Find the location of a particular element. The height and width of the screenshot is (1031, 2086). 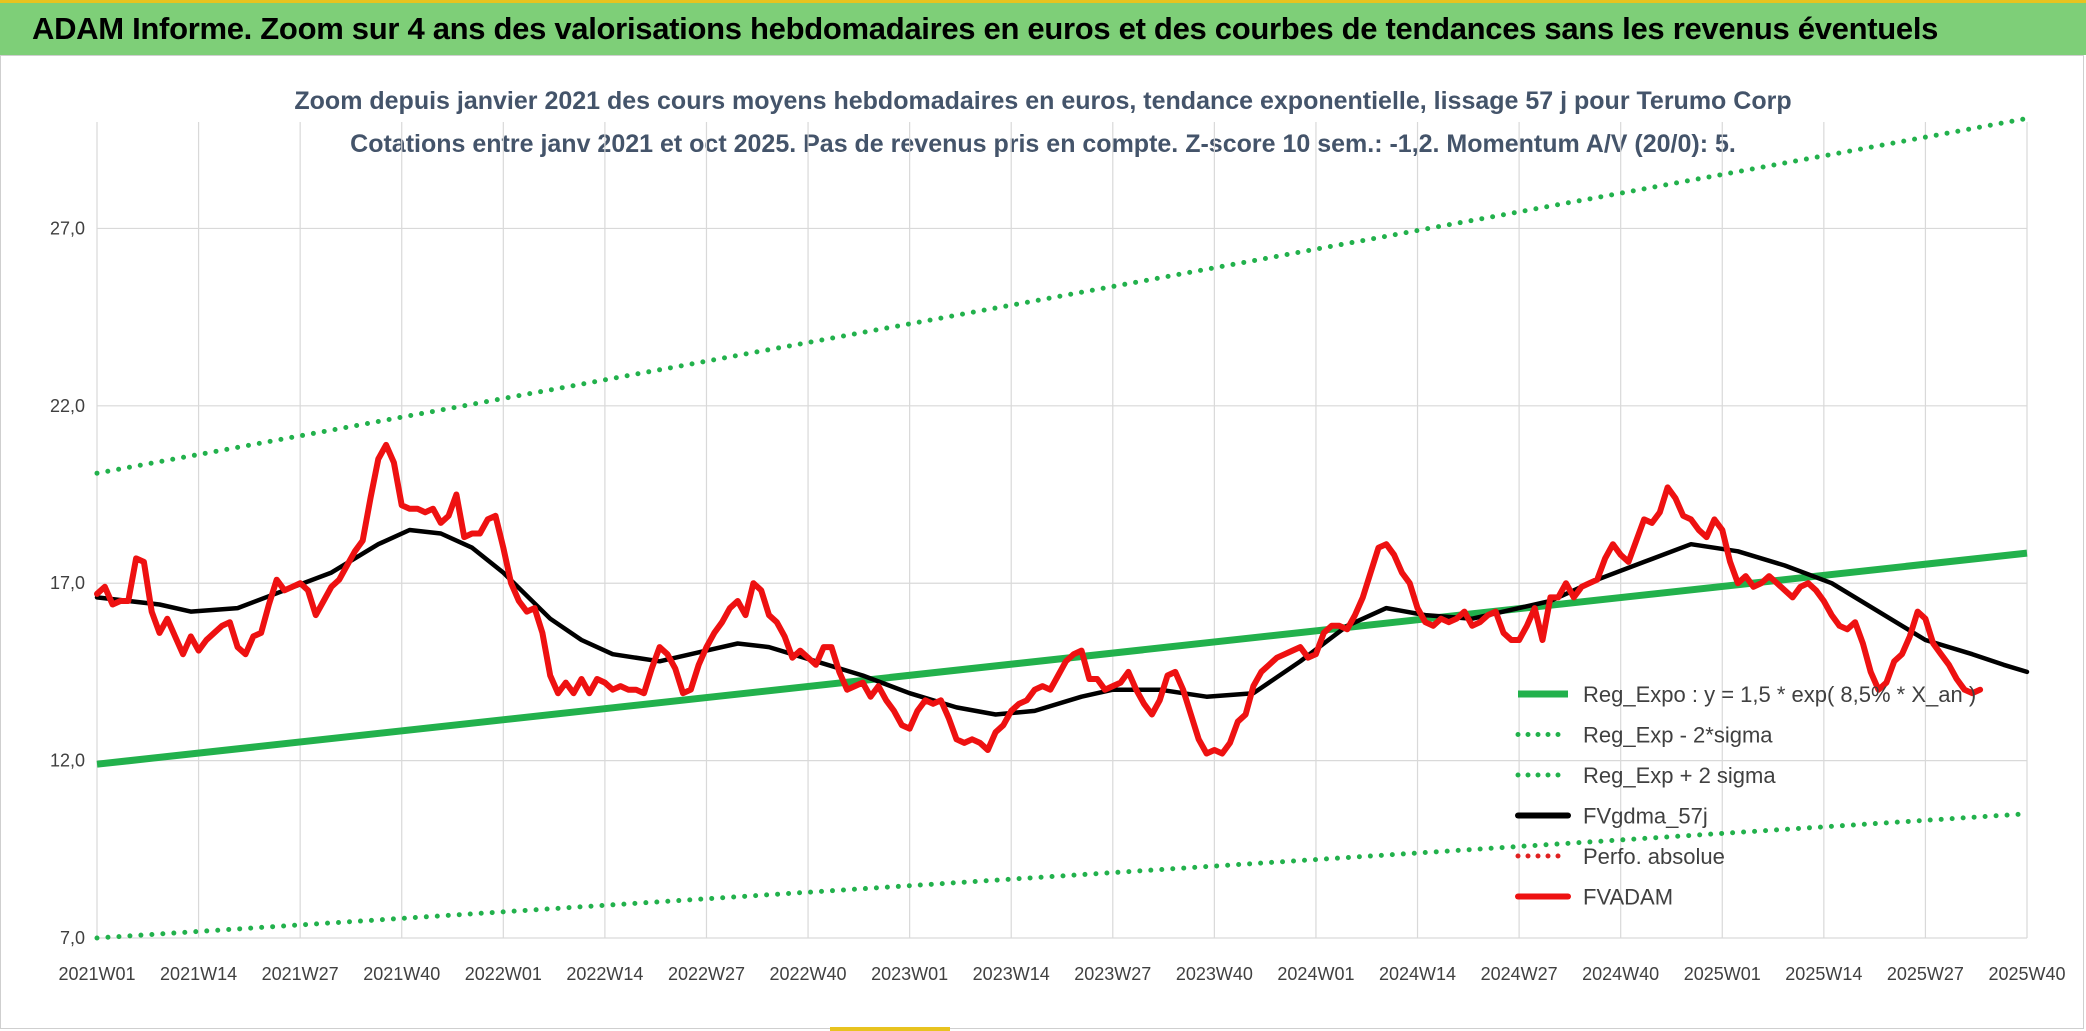

x-tick-label: 2024W01 is located at coordinates (1315, 974).